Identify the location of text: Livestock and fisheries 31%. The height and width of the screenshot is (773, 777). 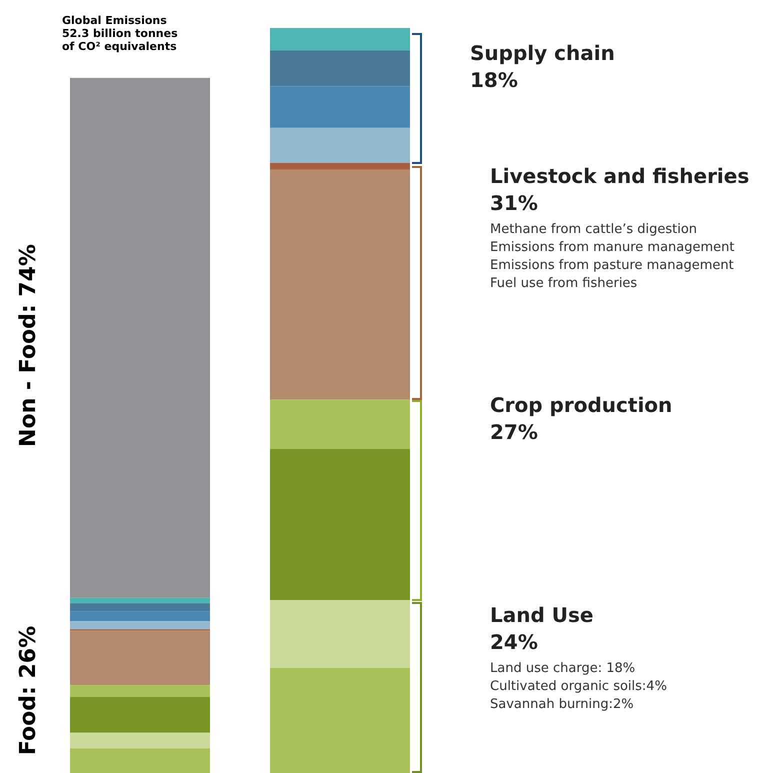
(620, 190).